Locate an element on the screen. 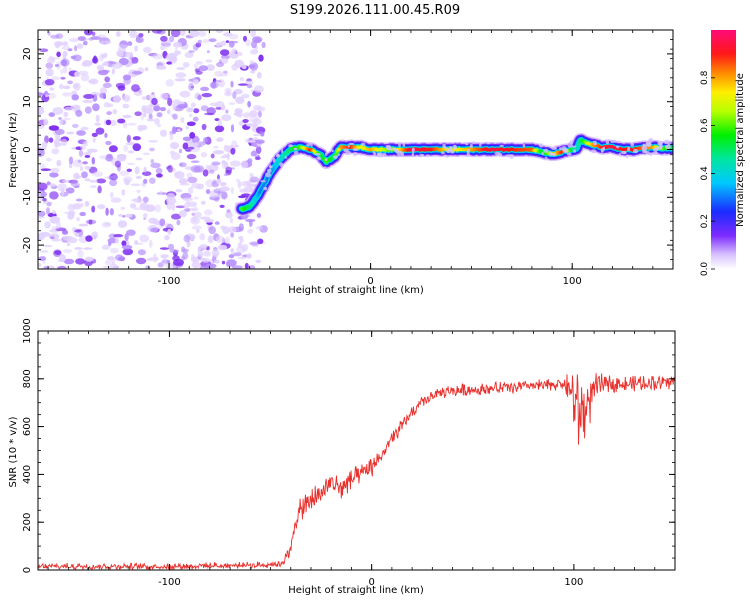  x-tick-label: -100 is located at coordinates (169, 582).